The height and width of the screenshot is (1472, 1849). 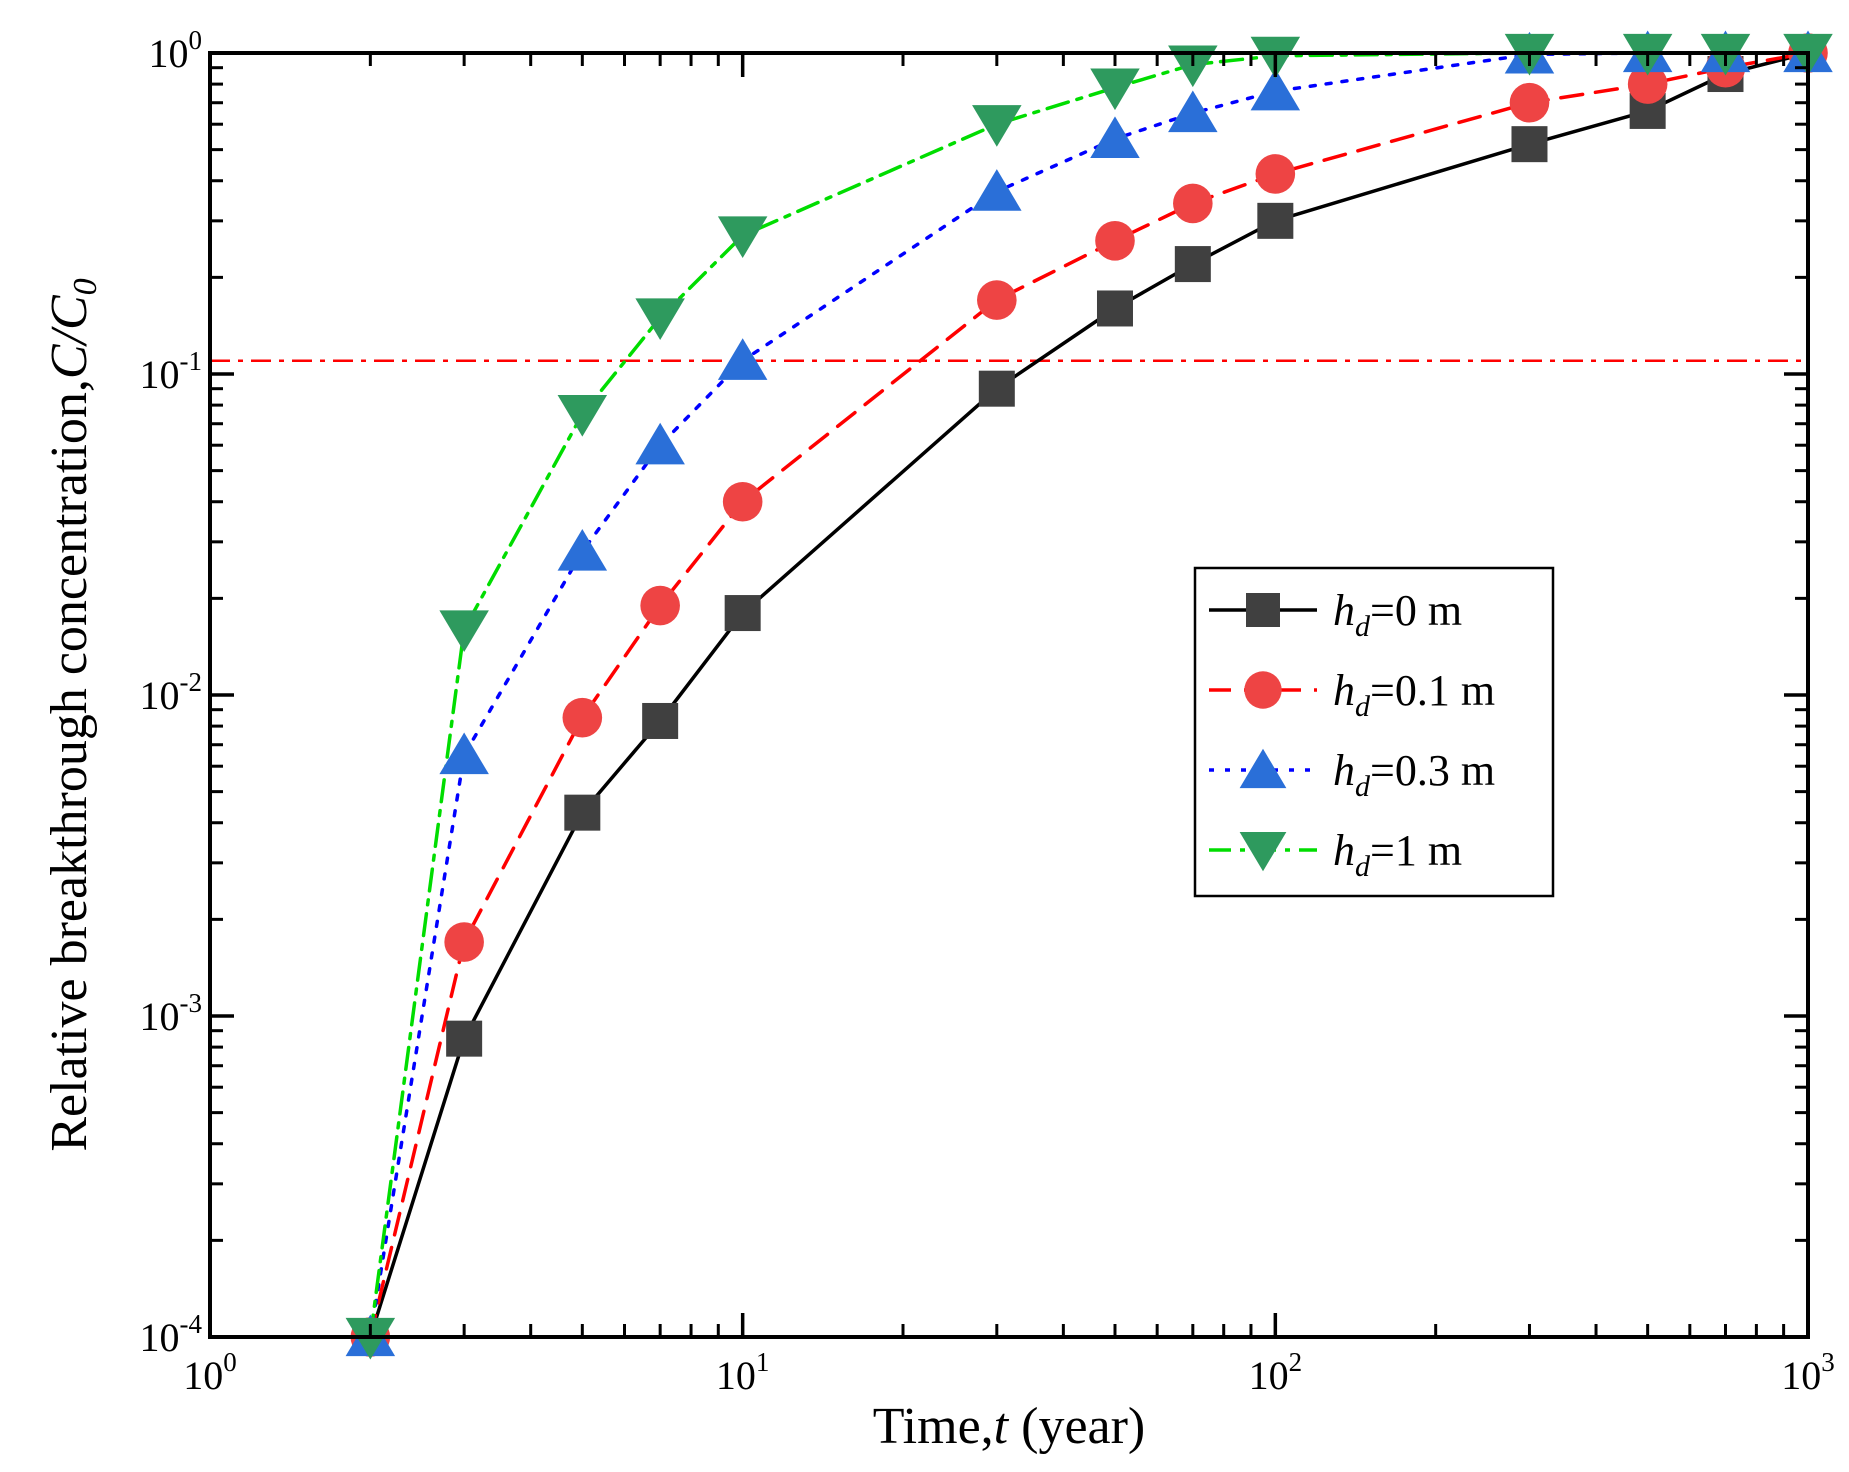 What do you see at coordinates (210, 1372) in the screenshot?
I see `x-tick-label: 10⁰` at bounding box center [210, 1372].